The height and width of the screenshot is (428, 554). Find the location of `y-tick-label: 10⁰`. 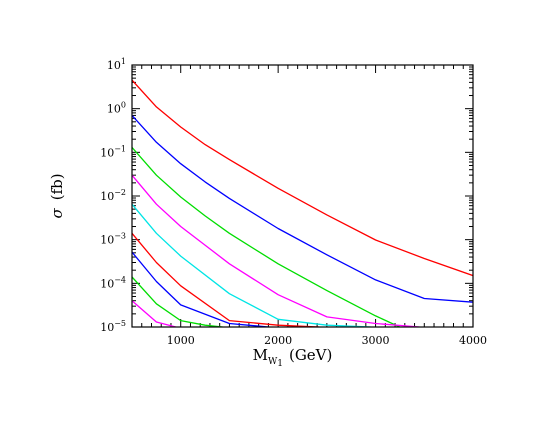

y-tick-label: 10⁰ is located at coordinates (116, 108).